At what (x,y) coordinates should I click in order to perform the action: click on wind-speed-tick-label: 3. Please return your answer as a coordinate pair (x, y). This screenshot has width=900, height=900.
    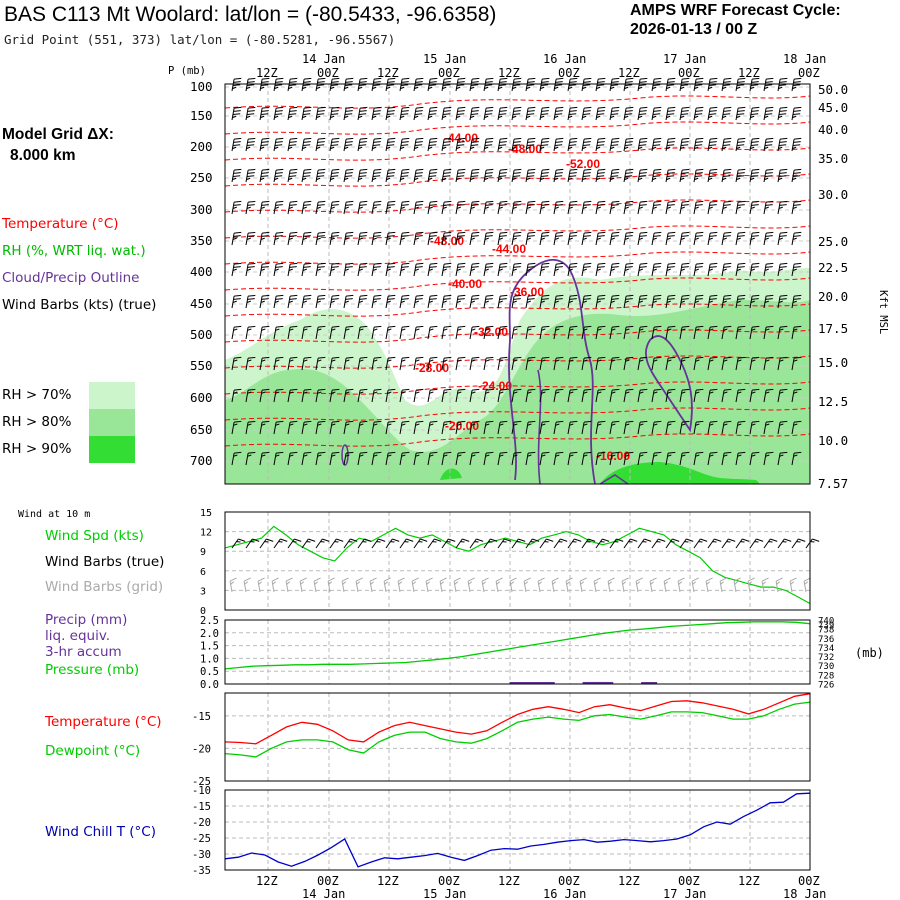
    Looking at the image, I should click on (203, 591).